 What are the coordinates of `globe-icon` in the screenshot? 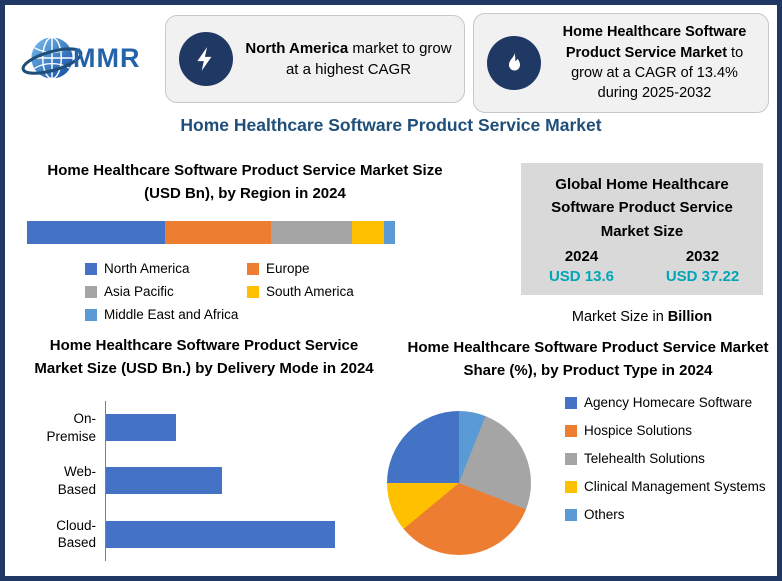 It's located at (52, 58).